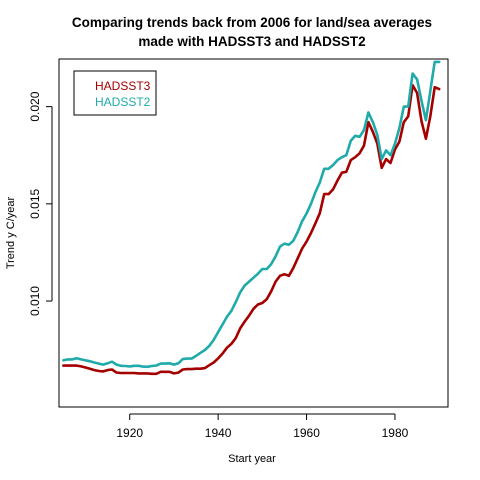 The image size is (480, 480). What do you see at coordinates (218, 433) in the screenshot?
I see `x-tick-label: 1940` at bounding box center [218, 433].